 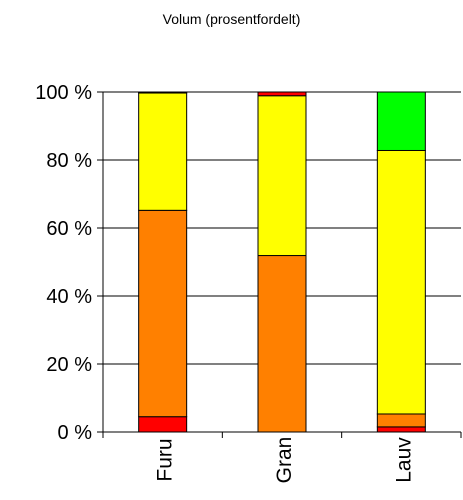 What do you see at coordinates (69, 161) in the screenshot?
I see `y-tick-label: 80 %` at bounding box center [69, 161].